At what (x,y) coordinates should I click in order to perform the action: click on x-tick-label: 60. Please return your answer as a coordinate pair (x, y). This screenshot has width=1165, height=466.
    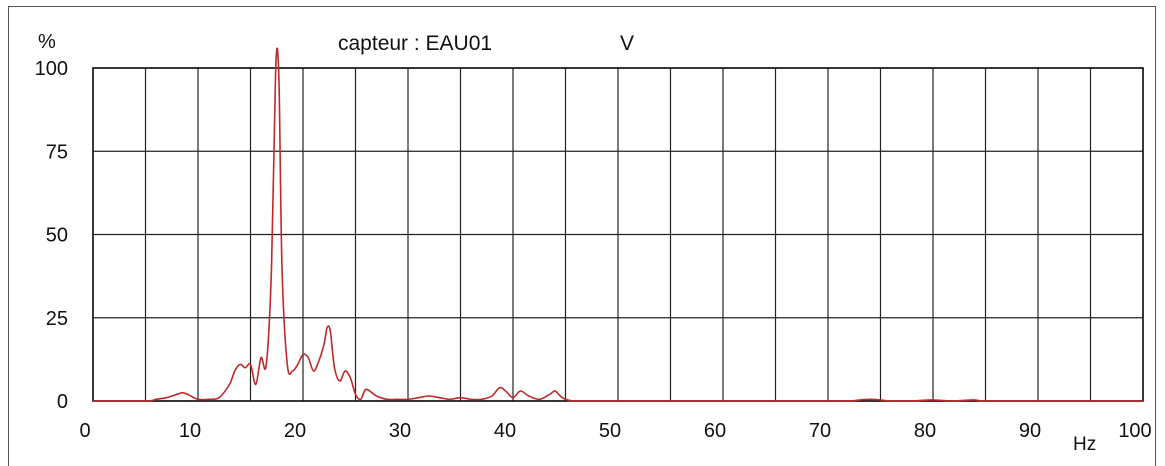
    Looking at the image, I should click on (715, 431).